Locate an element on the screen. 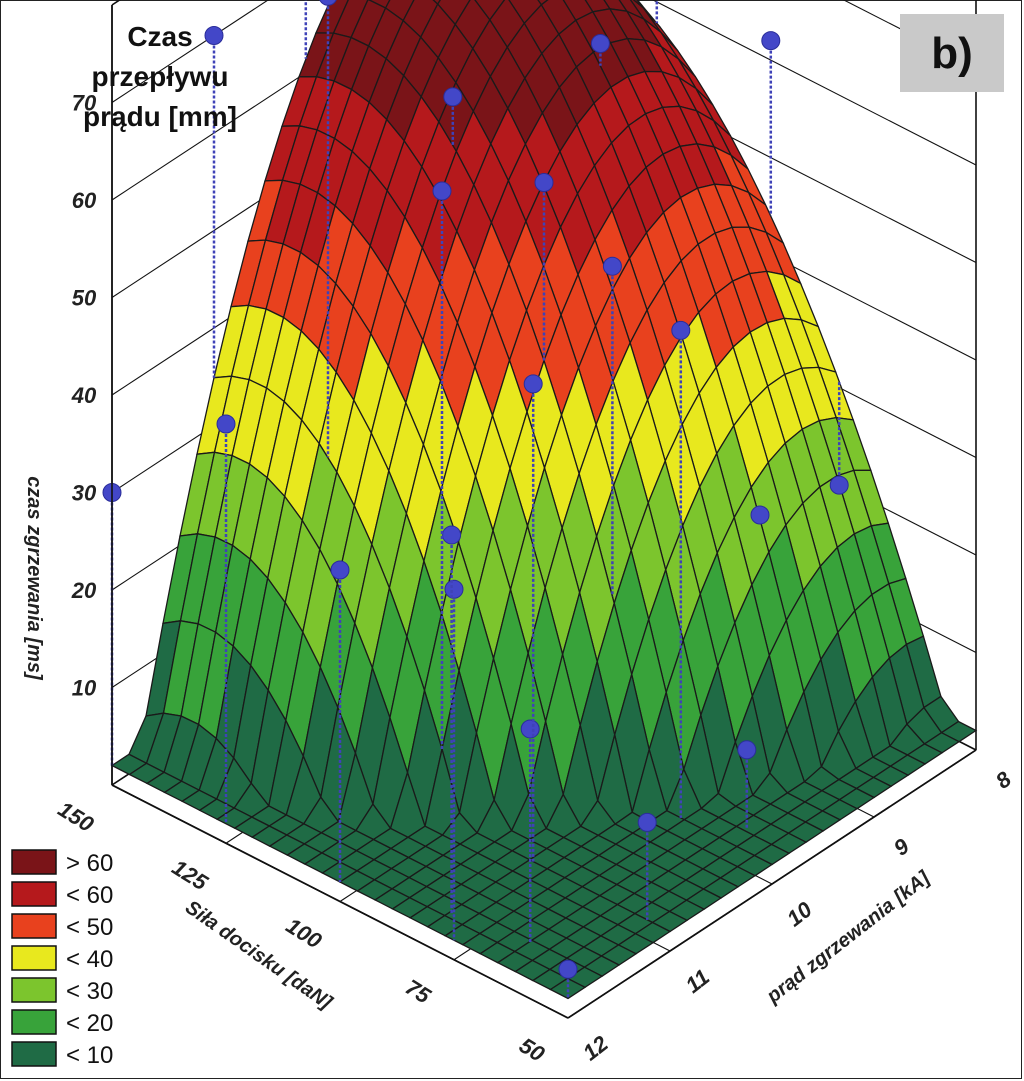 This screenshot has width=1024, height=1081. y-tick-label: 100 is located at coordinates (304, 933).